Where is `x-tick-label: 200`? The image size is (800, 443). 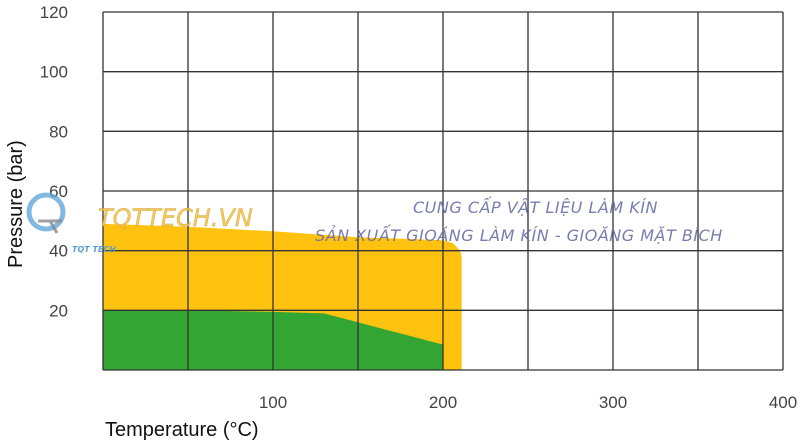
x-tick-label: 200 is located at coordinates (443, 402).